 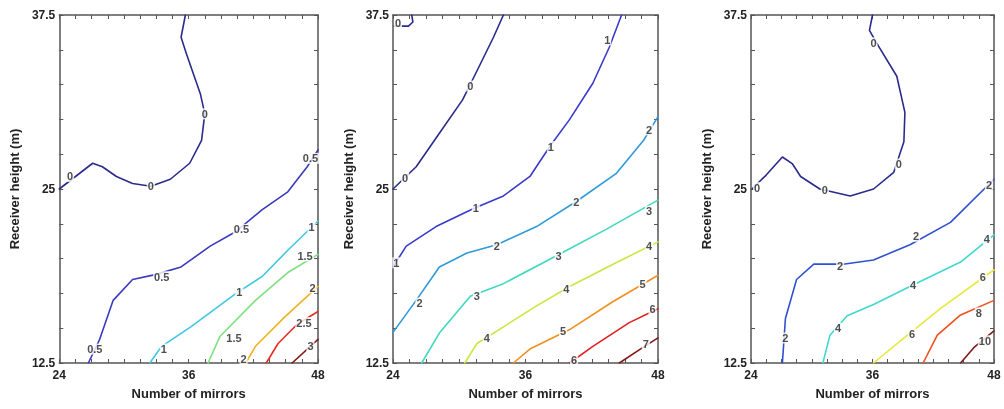 I want to click on annotation: 10, so click(x=985, y=340).